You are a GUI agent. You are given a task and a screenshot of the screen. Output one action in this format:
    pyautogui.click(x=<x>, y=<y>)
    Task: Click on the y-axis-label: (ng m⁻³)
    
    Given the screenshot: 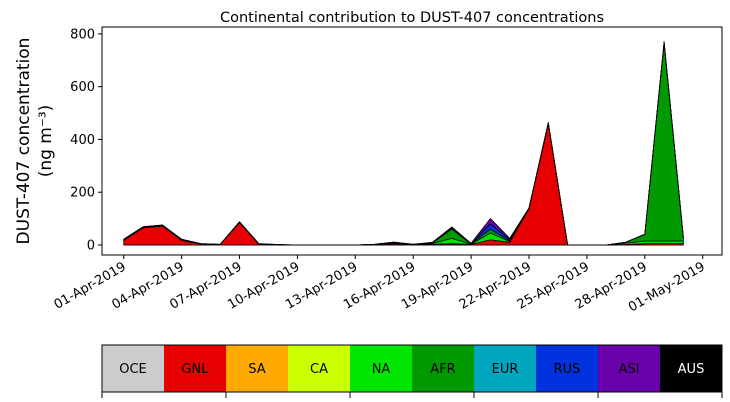 What is the action you would take?
    pyautogui.click(x=46, y=141)
    